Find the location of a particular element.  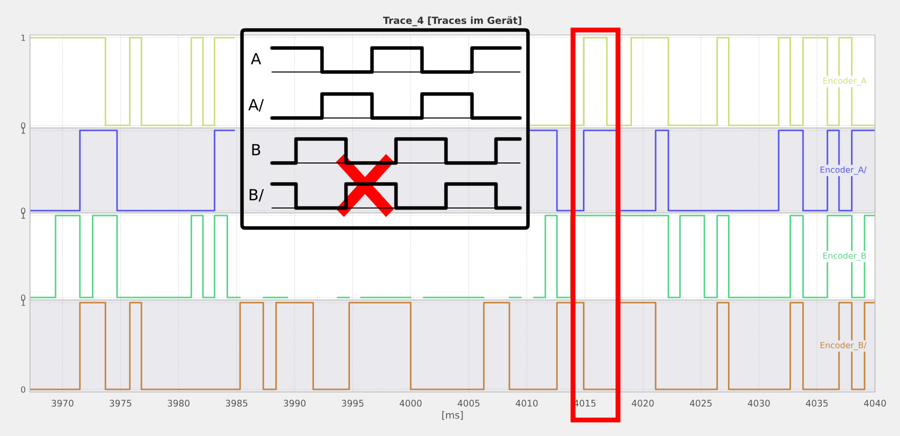

x-tick-label: 3980 is located at coordinates (179, 403).